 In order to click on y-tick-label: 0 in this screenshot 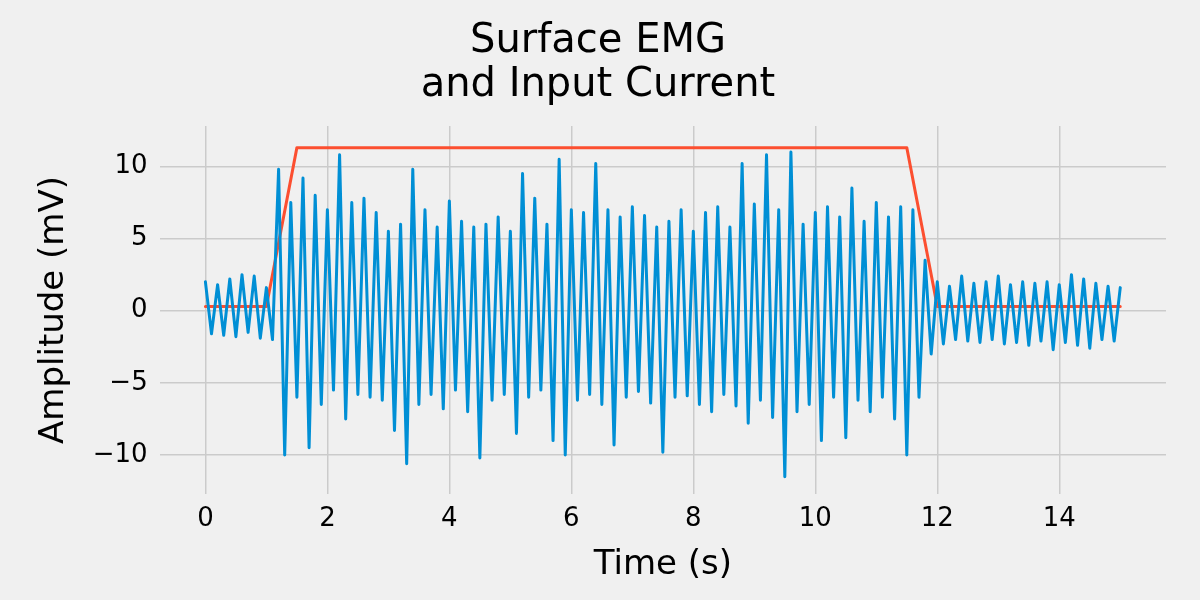, I will do `click(139, 308)`.